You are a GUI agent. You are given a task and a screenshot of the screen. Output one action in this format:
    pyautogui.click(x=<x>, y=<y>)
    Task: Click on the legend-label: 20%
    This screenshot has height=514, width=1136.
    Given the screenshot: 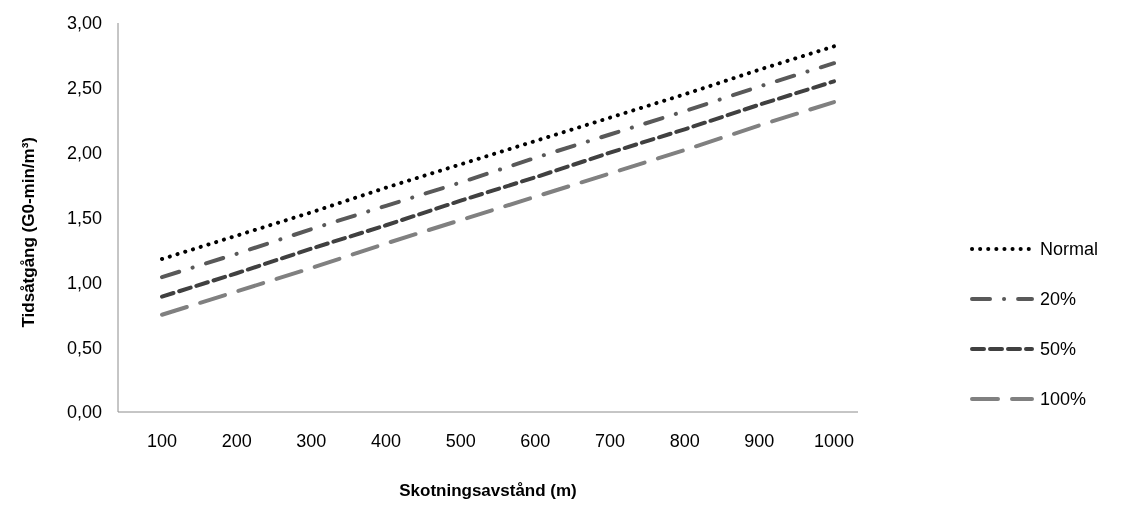 What is the action you would take?
    pyautogui.click(x=1058, y=299)
    